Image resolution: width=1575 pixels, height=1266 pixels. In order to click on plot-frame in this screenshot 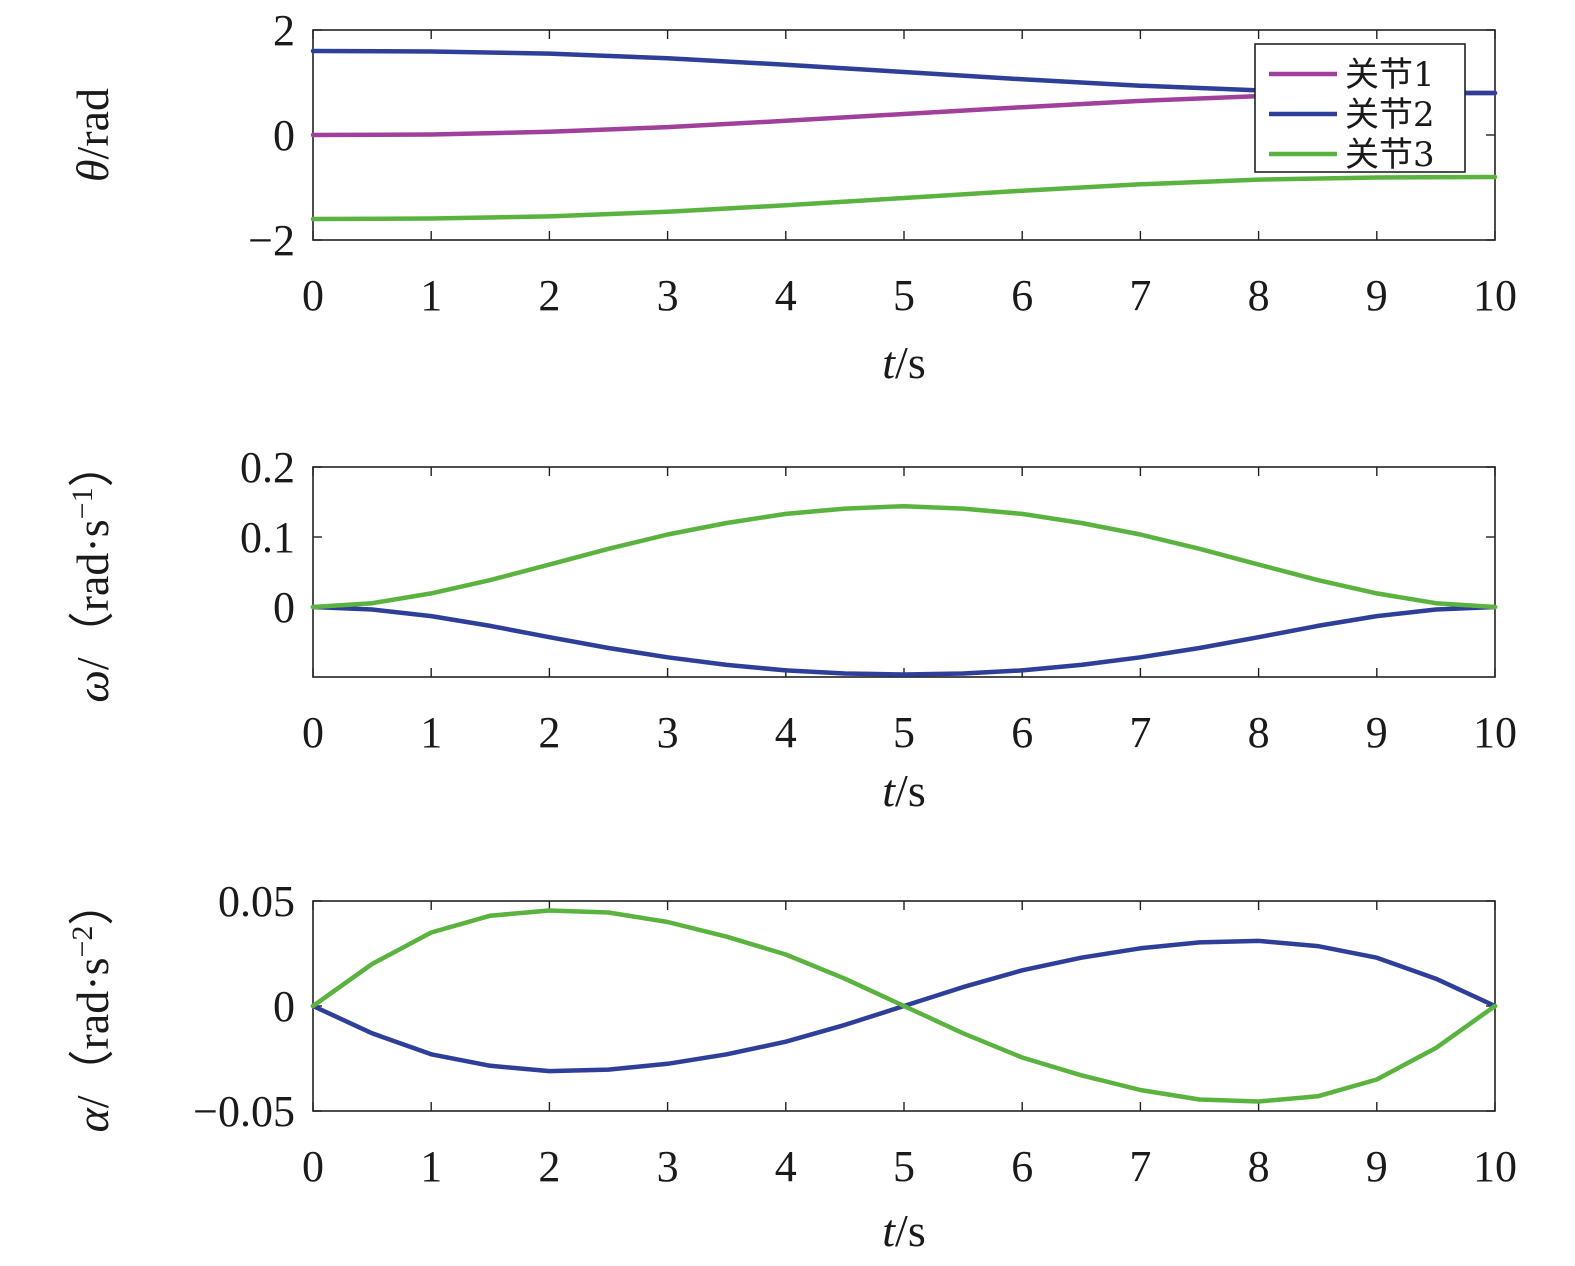, I will do `click(904, 572)`.